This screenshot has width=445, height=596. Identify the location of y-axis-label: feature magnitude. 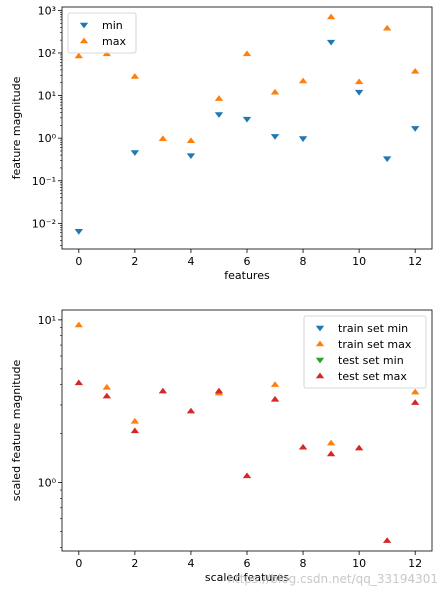
(16, 127).